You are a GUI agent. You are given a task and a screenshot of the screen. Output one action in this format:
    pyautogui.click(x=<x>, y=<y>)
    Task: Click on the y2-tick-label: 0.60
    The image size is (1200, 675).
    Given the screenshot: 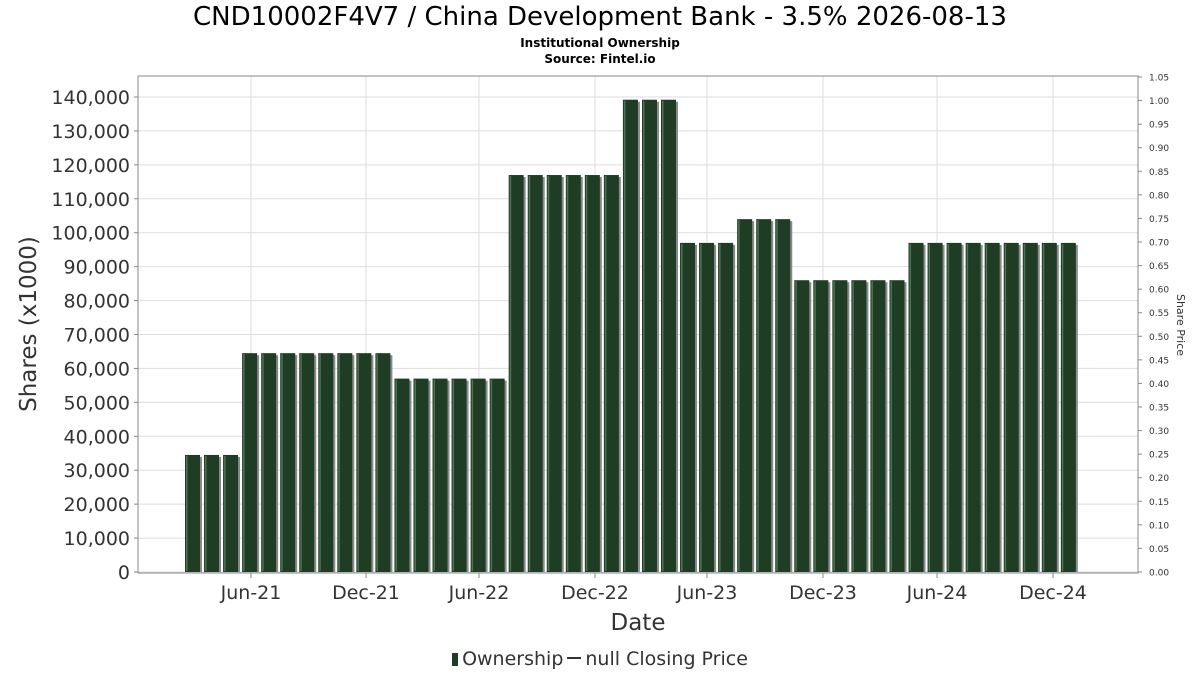 What is the action you would take?
    pyautogui.click(x=1159, y=291)
    